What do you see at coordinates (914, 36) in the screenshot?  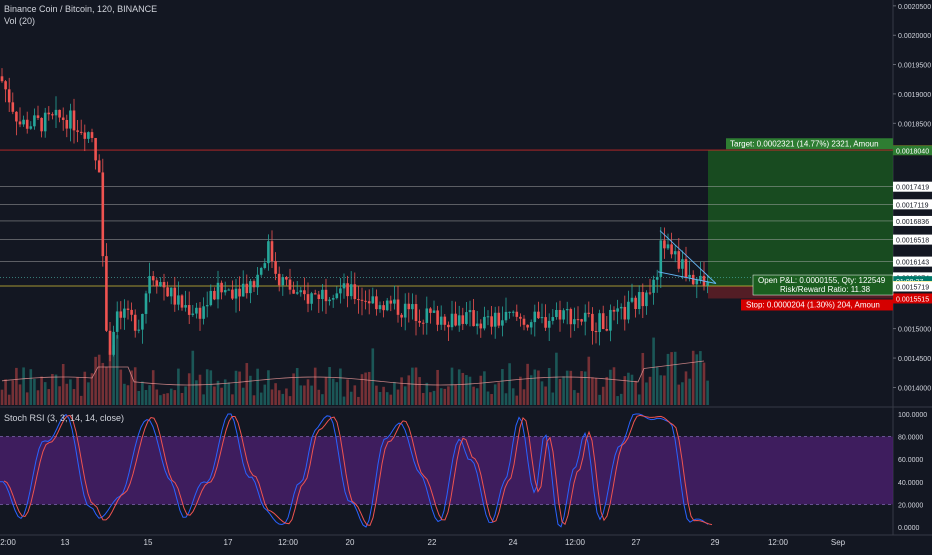 I see `price-tick-label-1: 0.0020000` at bounding box center [914, 36].